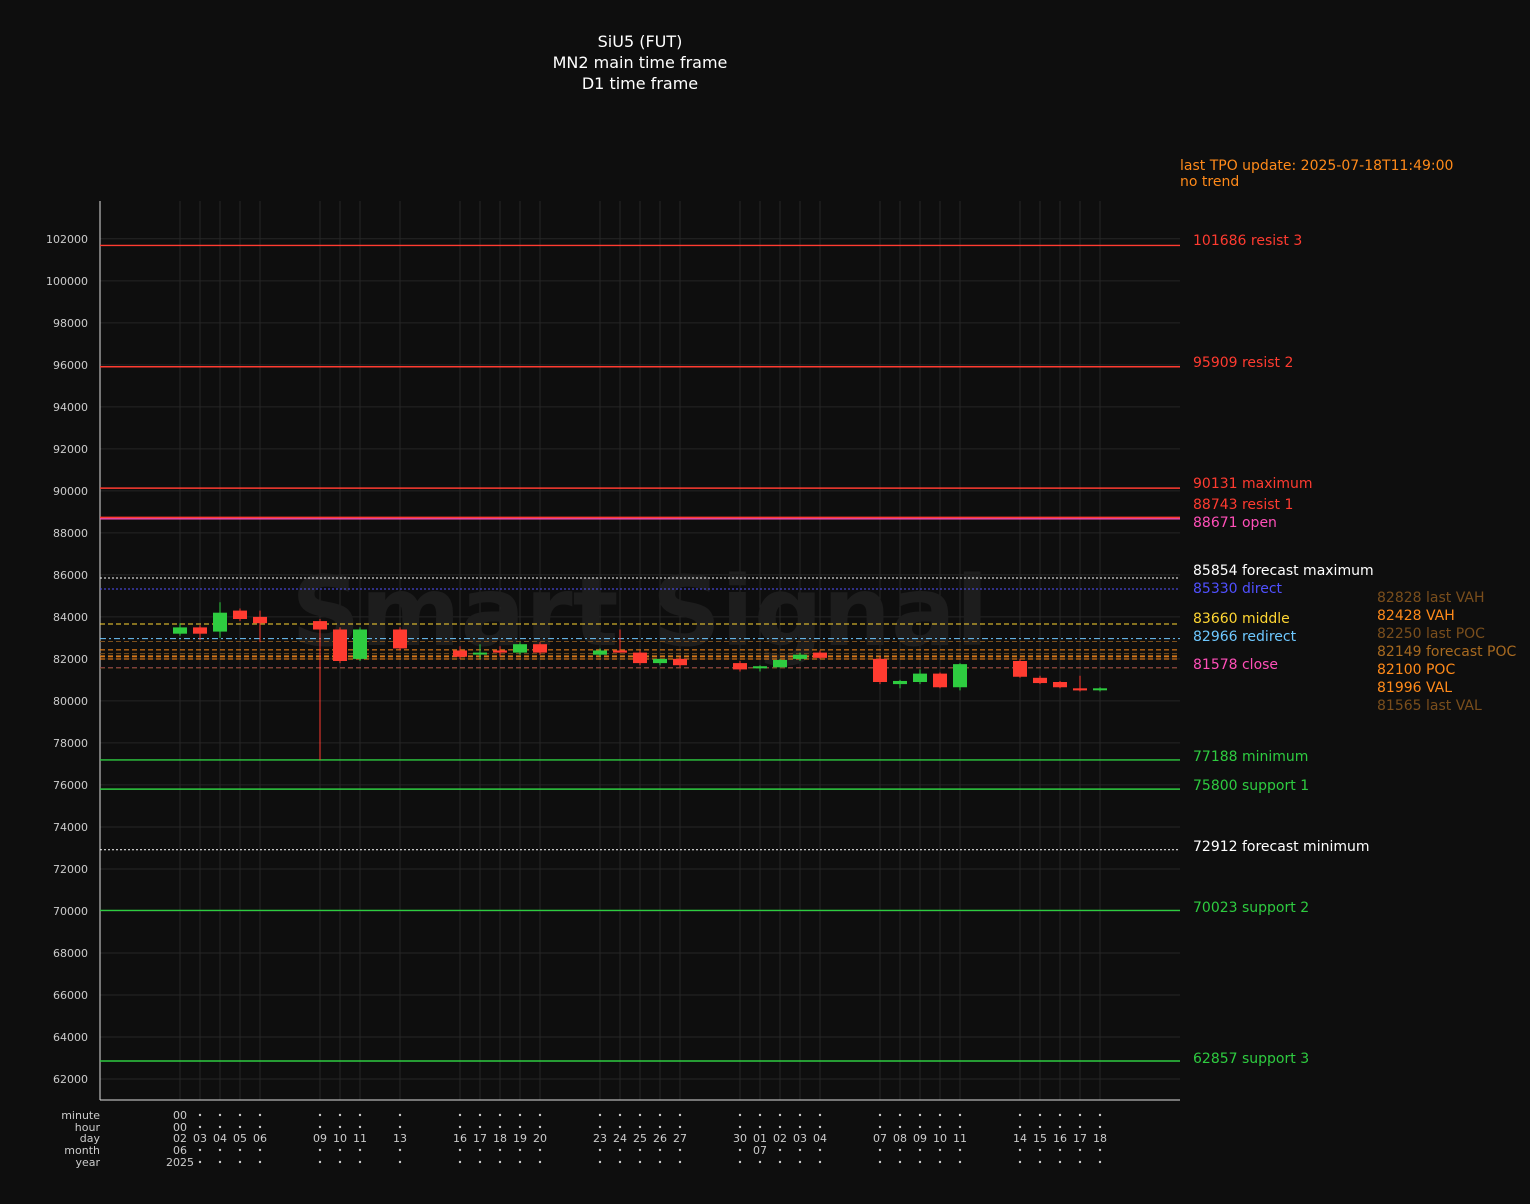 The height and width of the screenshot is (1204, 1530). I want to click on first-month-label: 06, so click(180, 1150).